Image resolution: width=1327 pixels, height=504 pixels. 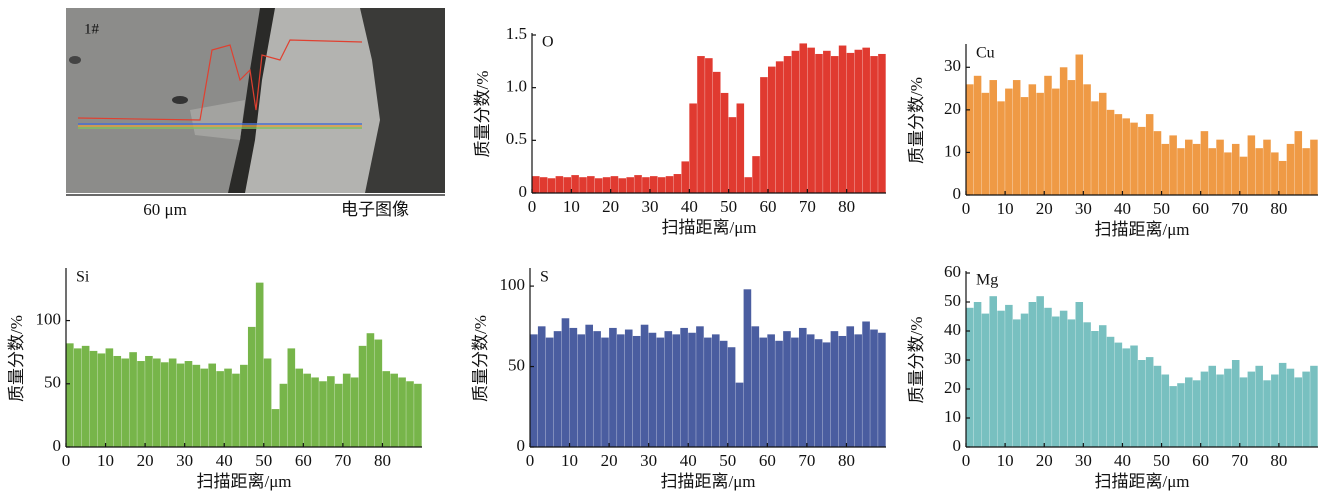 I want to click on y-tick-label: 50, so click(x=516, y=364).